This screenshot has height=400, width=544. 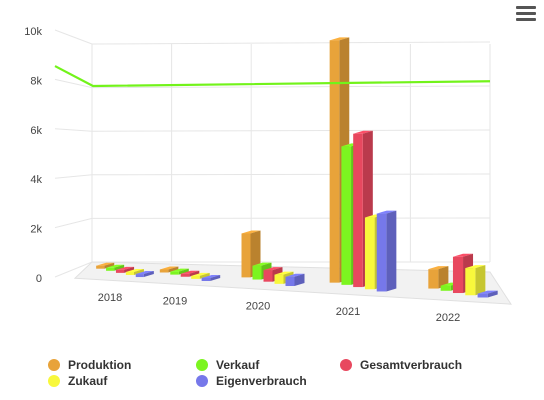 I want to click on bar-zukauf-2022, so click(x=475, y=280).